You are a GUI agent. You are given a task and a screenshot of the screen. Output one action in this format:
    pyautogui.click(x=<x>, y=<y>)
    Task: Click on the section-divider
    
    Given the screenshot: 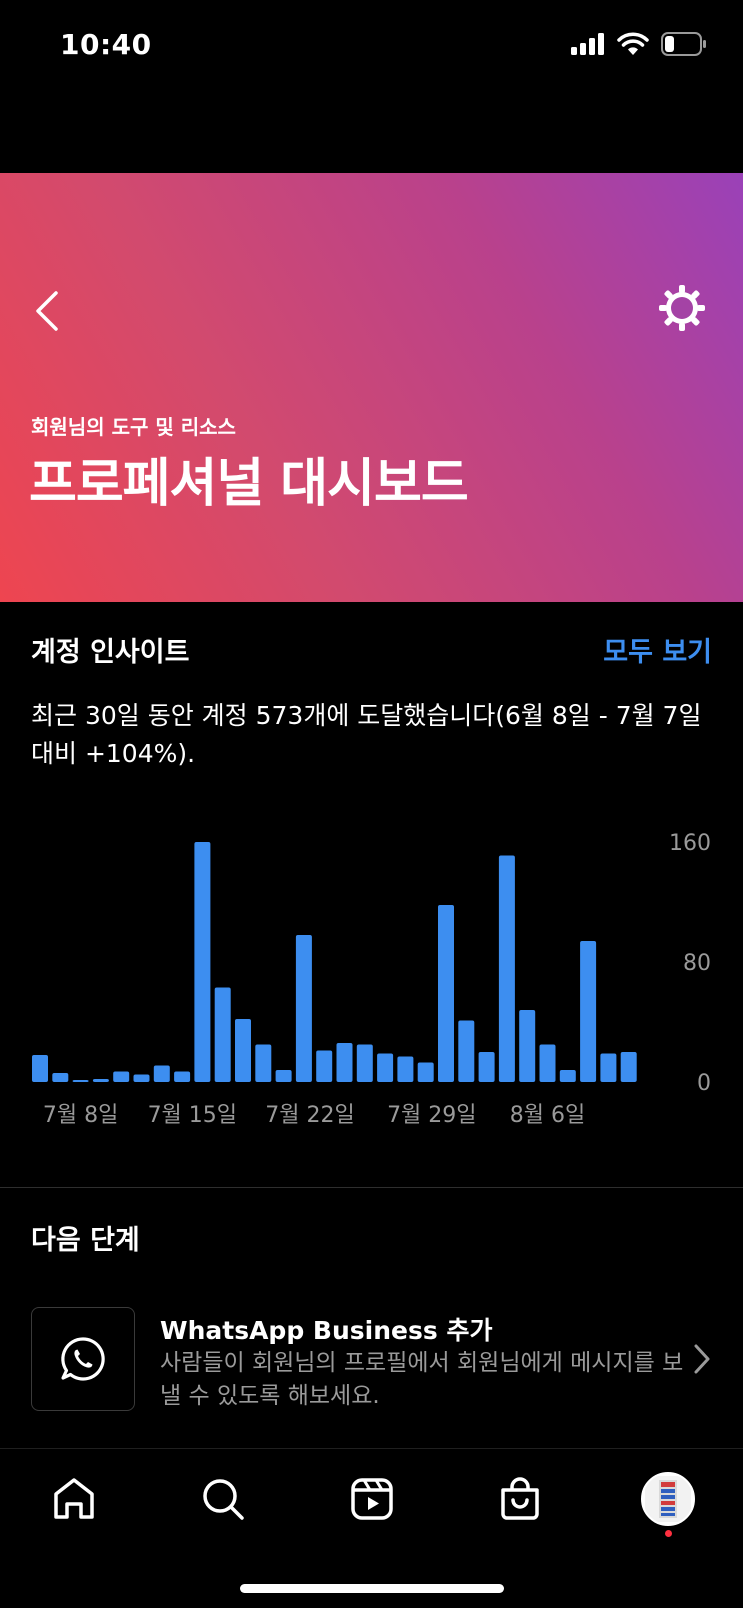 What is the action you would take?
    pyautogui.click(x=371, y=1187)
    